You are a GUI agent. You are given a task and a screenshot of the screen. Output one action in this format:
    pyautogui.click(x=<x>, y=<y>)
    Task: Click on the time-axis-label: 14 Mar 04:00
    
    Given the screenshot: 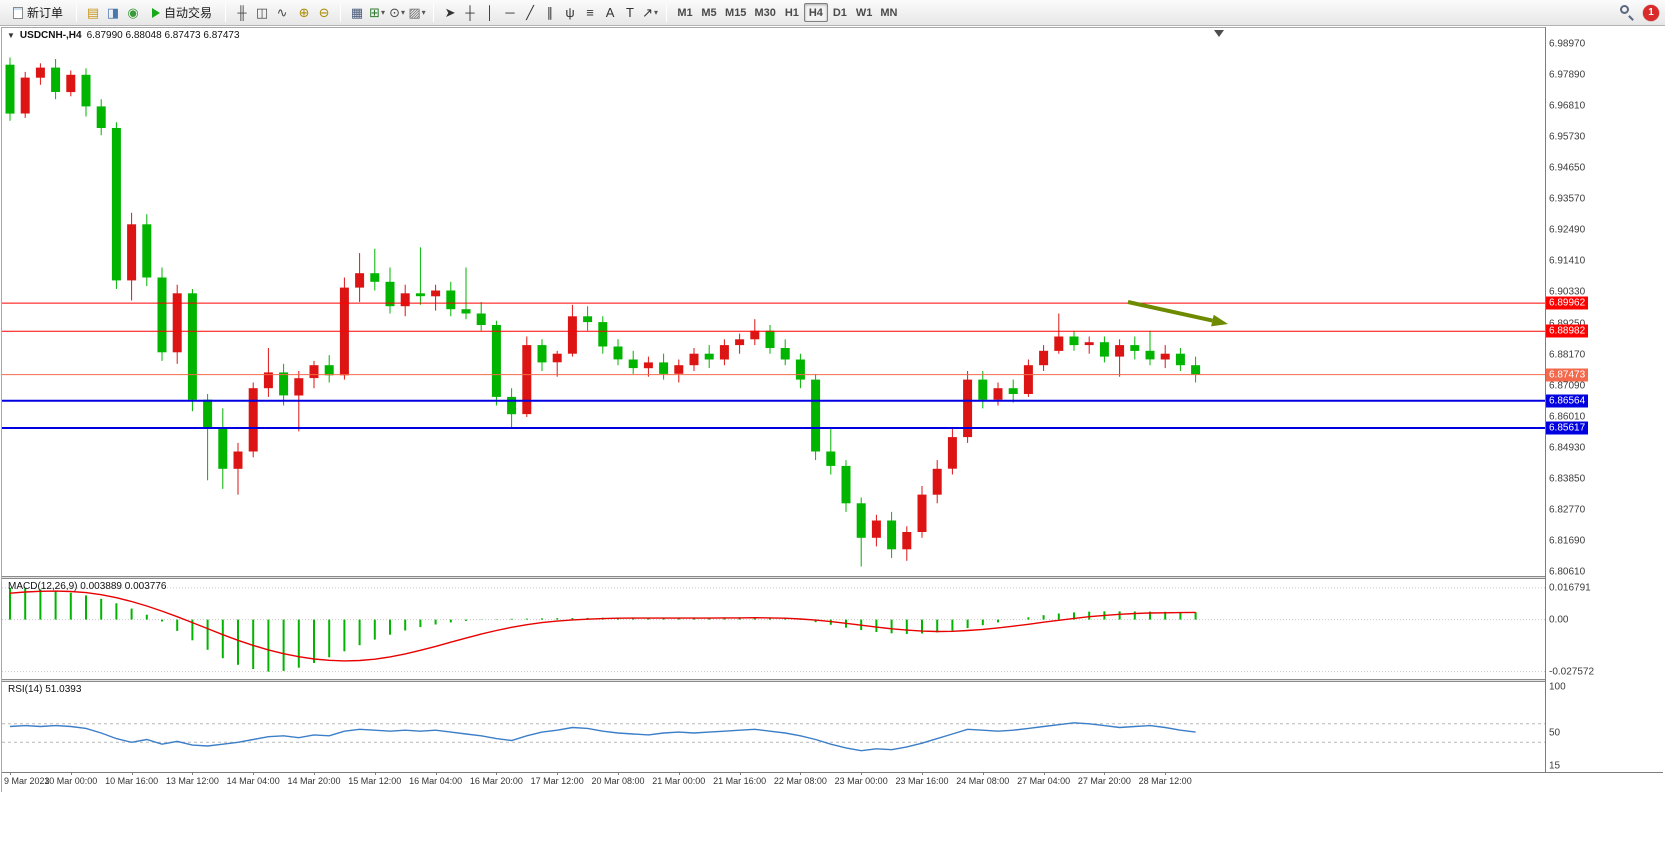 What is the action you would take?
    pyautogui.click(x=253, y=781)
    